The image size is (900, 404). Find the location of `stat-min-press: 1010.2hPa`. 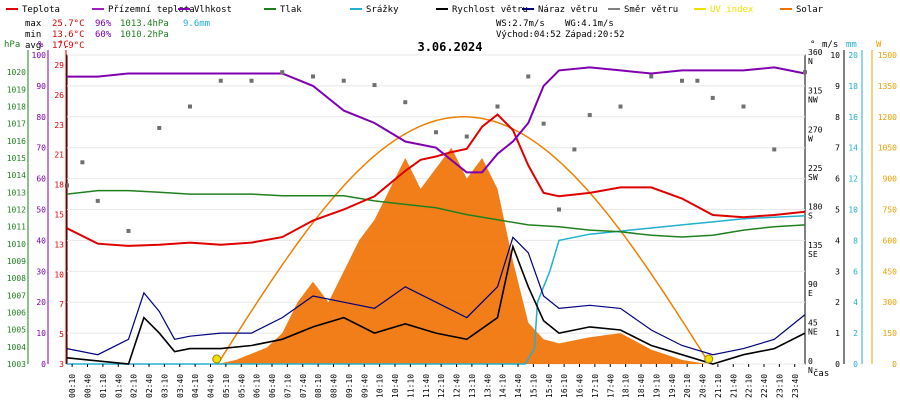

stat-min-press: 1010.2hPa is located at coordinates (144, 35).